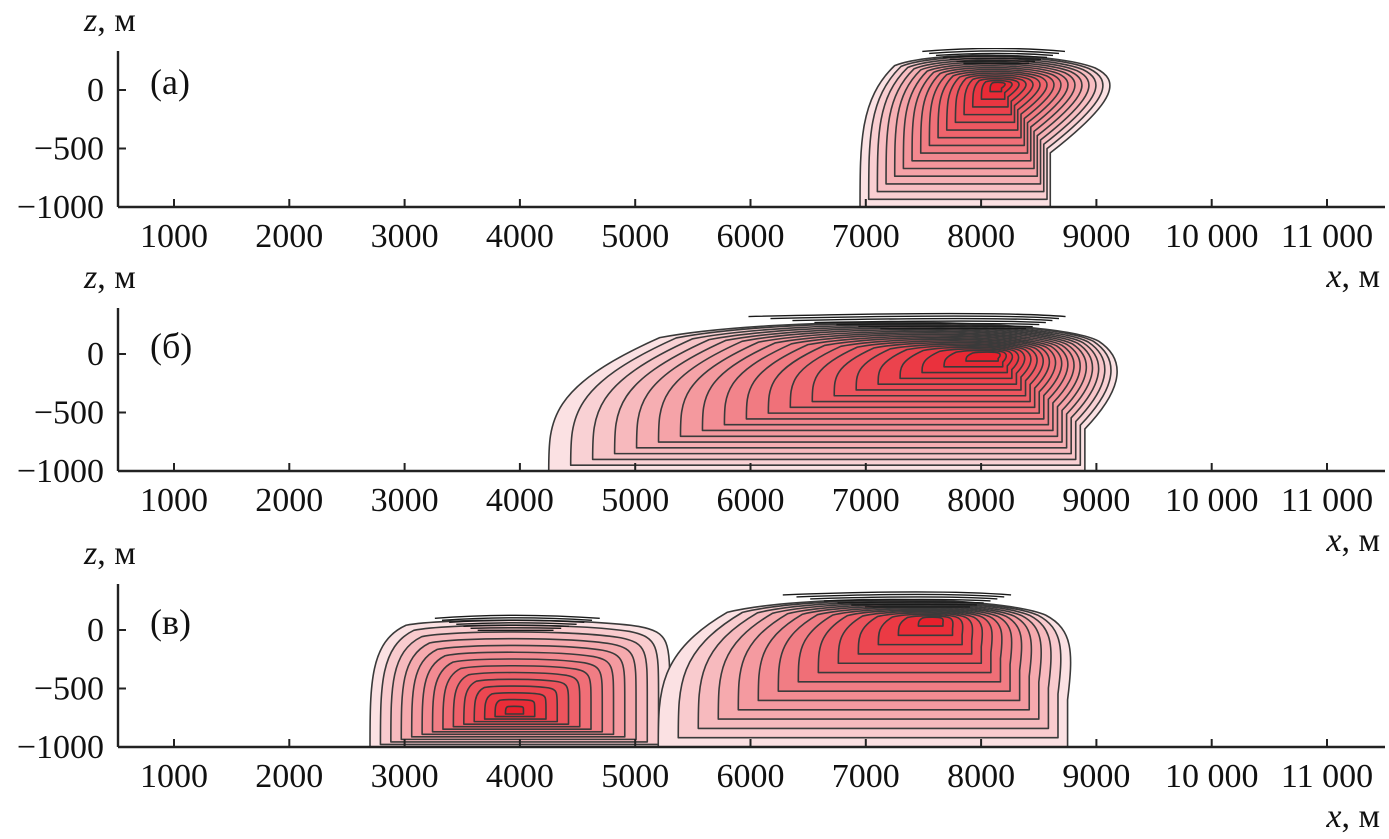 This screenshot has width=1389, height=839. I want to click on panel-label: (а), so click(170, 82).